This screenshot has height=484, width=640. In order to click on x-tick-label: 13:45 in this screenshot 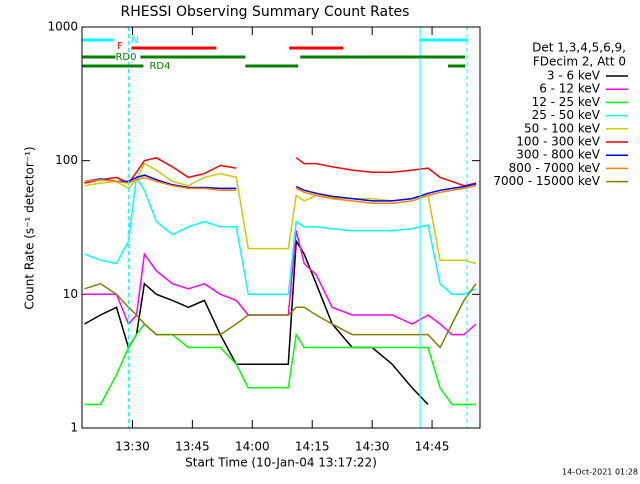, I will do `click(192, 447)`.